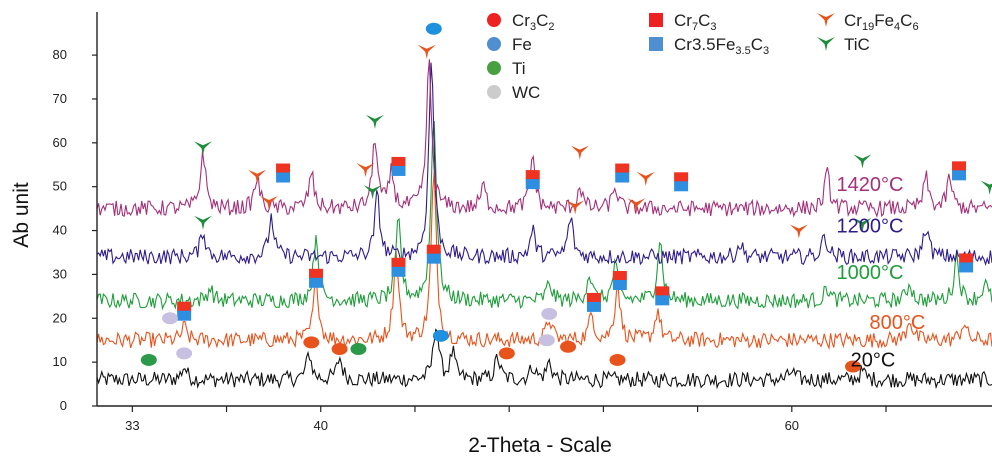 The width and height of the screenshot is (992, 461). Describe the element at coordinates (60, 361) in the screenshot. I see `y-tick-label: 10` at that location.